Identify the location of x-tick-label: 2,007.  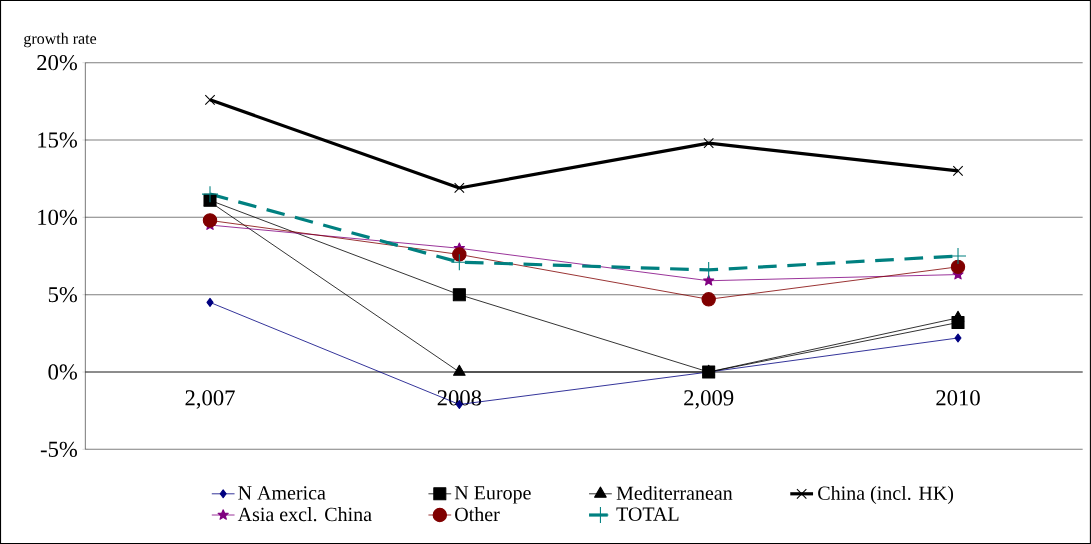
(210, 399).